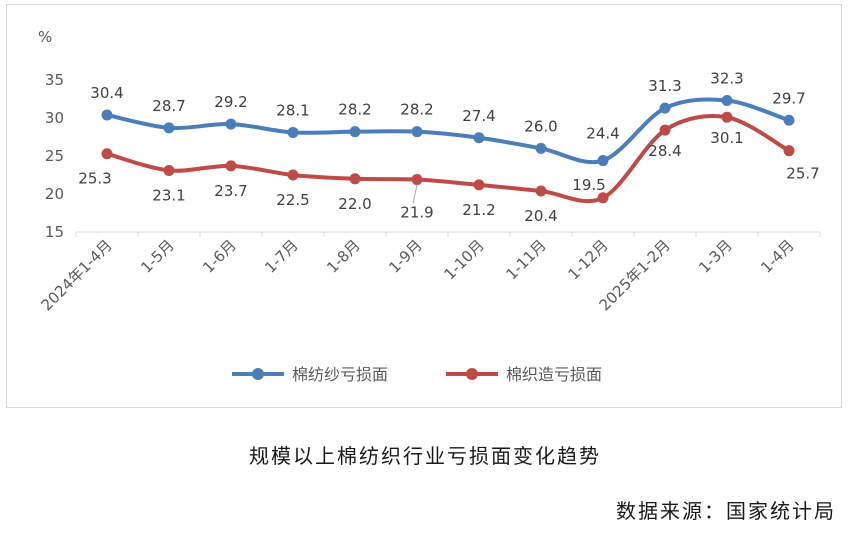  What do you see at coordinates (777, 256) in the screenshot?
I see `x-tick-label: 1-4月` at bounding box center [777, 256].